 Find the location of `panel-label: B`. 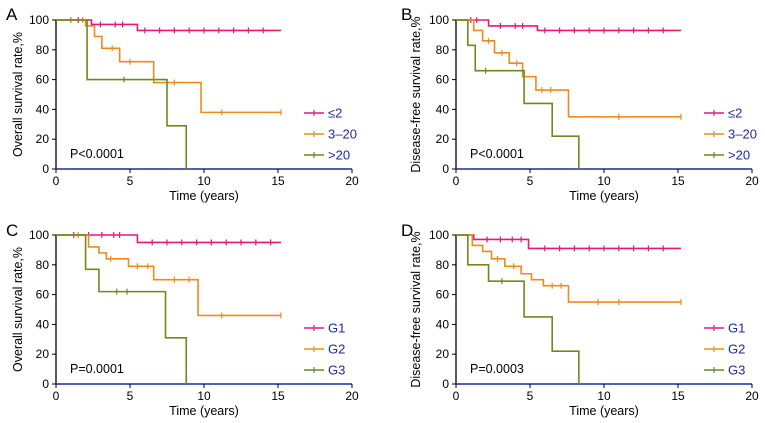

panel-label: B is located at coordinates (406, 14).